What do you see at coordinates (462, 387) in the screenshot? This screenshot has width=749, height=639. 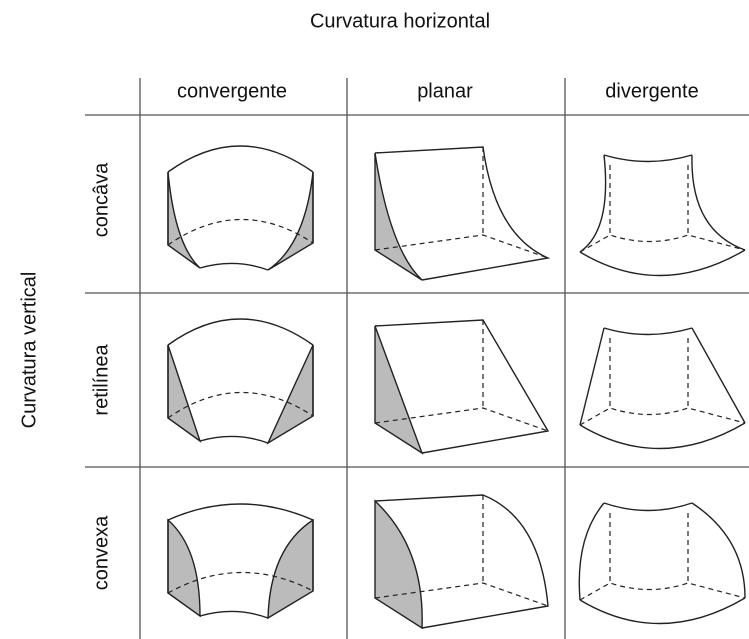 I see `shape-planar-straight` at bounding box center [462, 387].